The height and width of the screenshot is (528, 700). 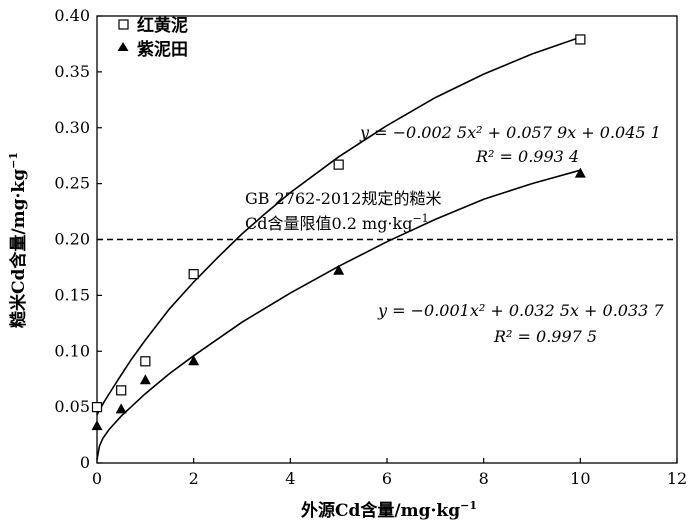 What do you see at coordinates (18, 240) in the screenshot?
I see `y-axis-title: 糙米Cd含量/mg·kg−1` at bounding box center [18, 240].